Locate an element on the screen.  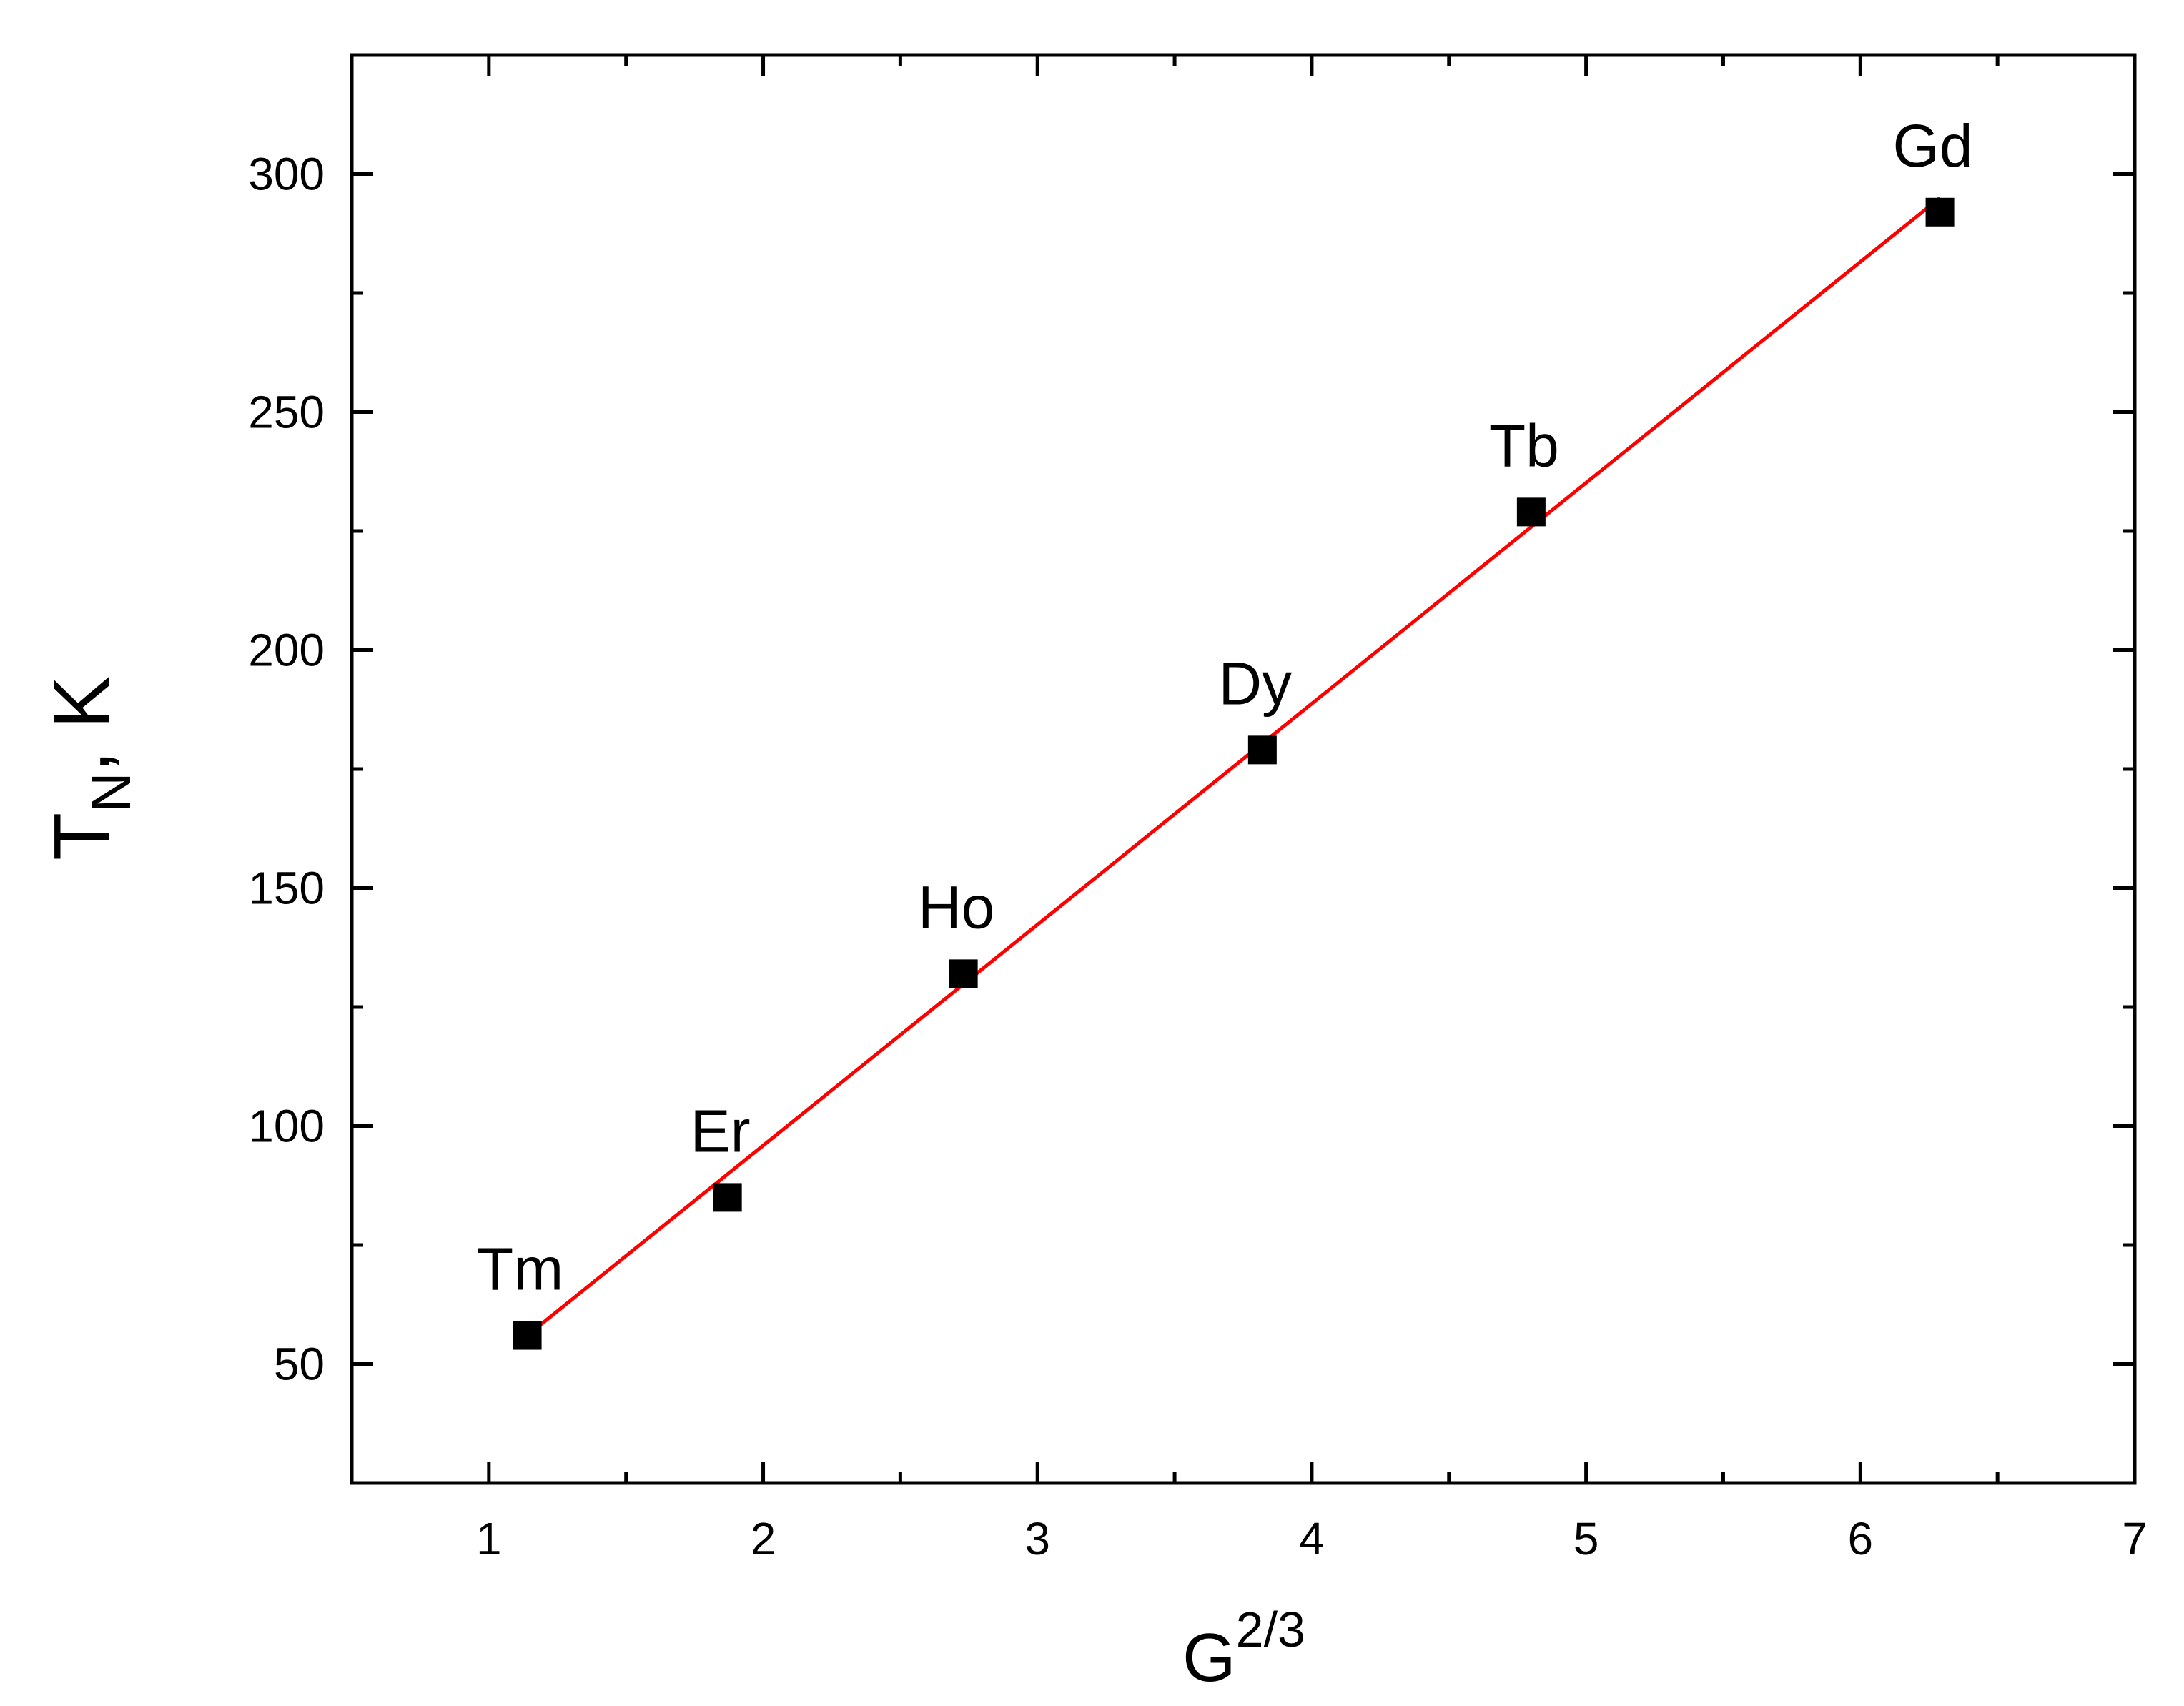
x-axis-title-base: G is located at coordinates (1209, 1658).